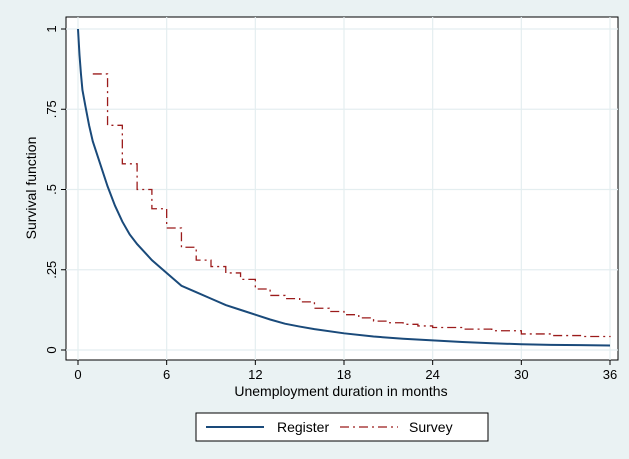  I want to click on y-tick-label: 1, so click(51, 28).